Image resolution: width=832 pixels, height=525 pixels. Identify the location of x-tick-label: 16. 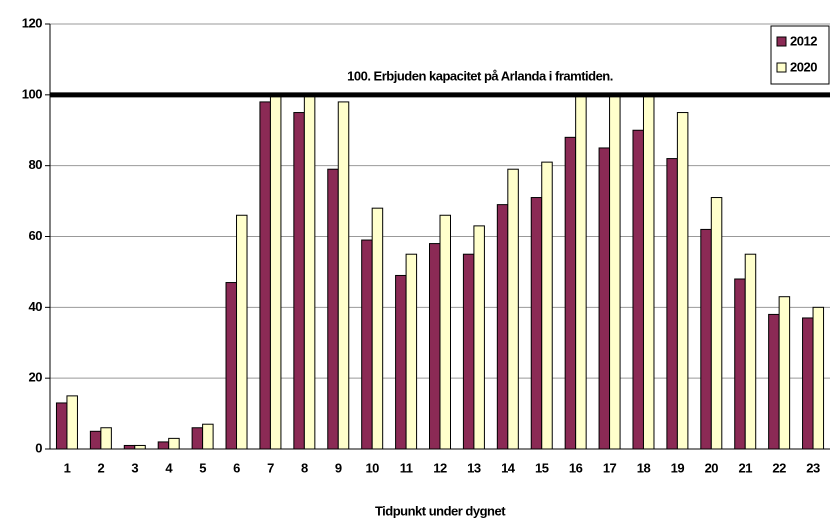
(576, 467).